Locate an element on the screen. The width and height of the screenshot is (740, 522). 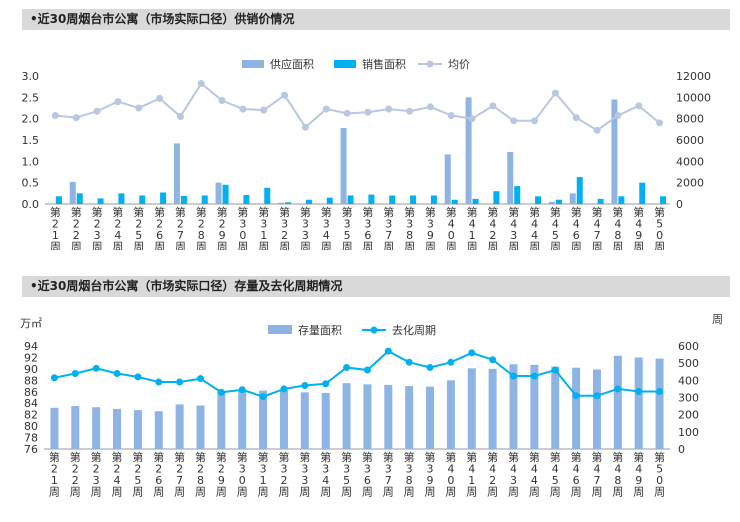
y-right-tick-label: 8000 is located at coordinates (690, 119).